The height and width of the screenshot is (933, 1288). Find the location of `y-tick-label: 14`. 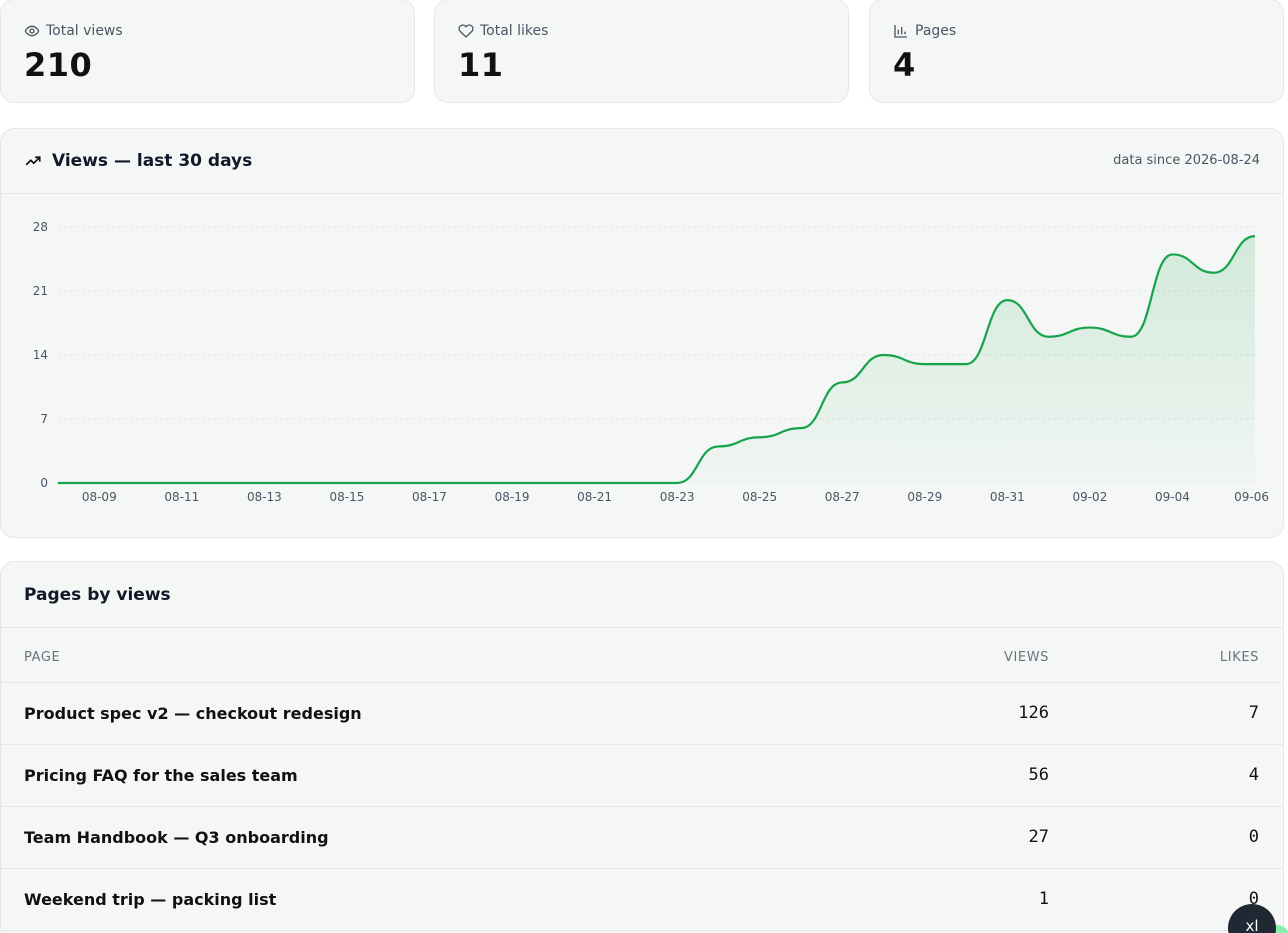

y-tick-label: 14 is located at coordinates (40, 355).